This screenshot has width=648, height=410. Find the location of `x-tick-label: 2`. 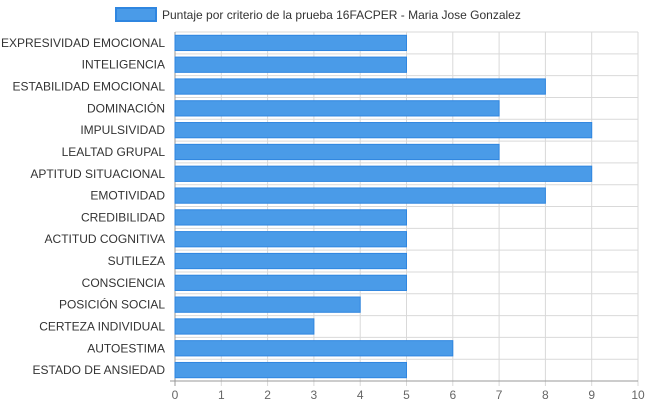

x-tick-label: 2 is located at coordinates (267, 395).